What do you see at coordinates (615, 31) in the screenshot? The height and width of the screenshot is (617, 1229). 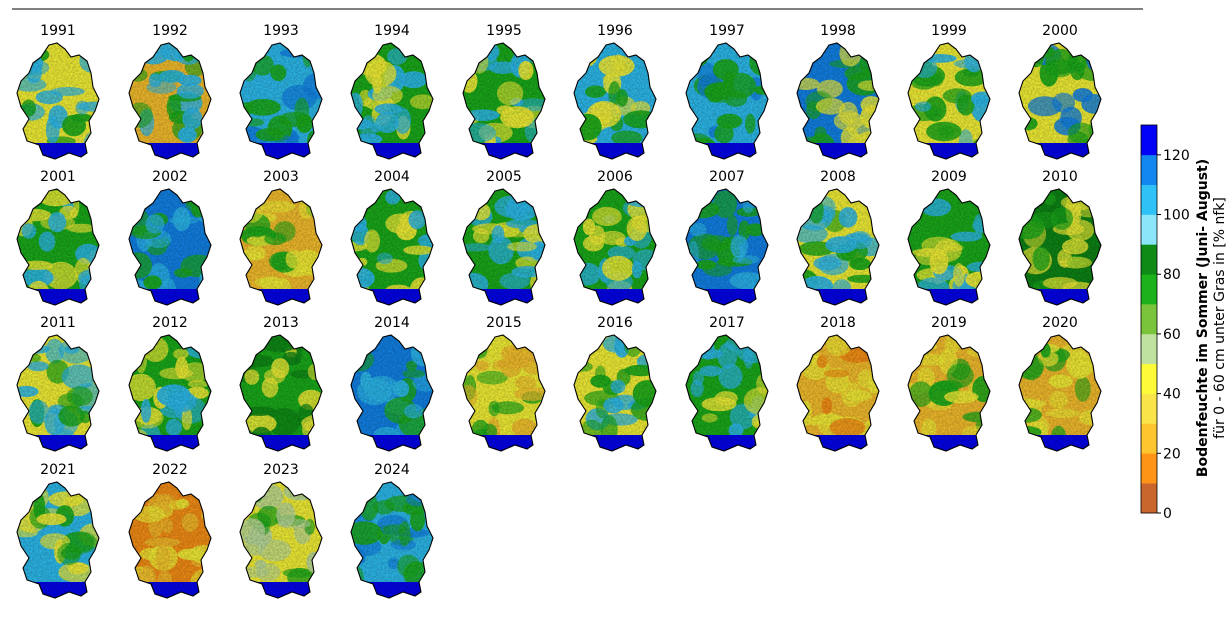 I see `year-label: 1996` at bounding box center [615, 31].